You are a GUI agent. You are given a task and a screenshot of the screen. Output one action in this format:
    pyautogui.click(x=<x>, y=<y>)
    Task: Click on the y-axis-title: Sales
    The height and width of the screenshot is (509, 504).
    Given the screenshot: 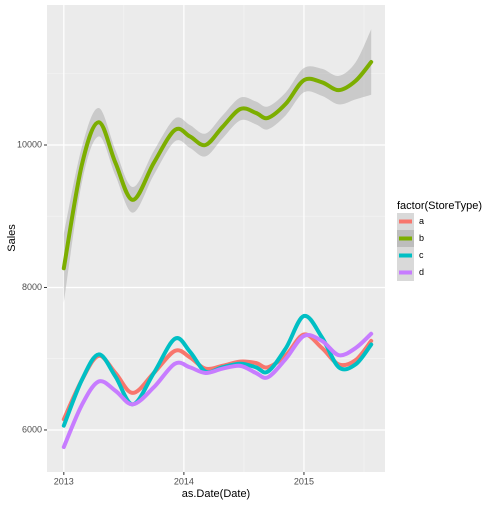 What is the action you would take?
    pyautogui.click(x=12, y=238)
    